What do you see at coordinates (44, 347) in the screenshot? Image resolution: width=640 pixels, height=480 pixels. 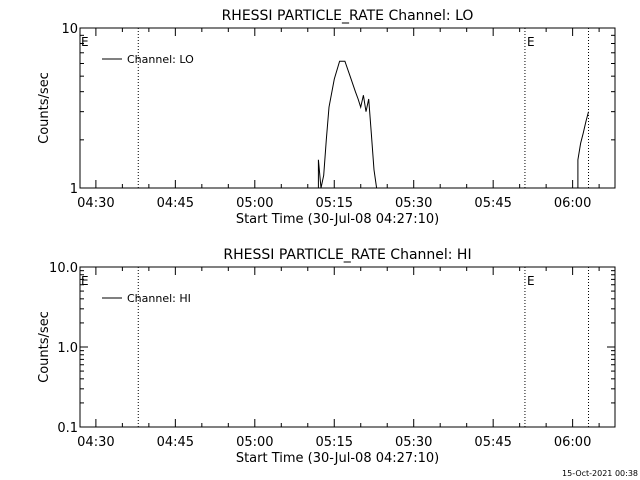 I see `panel2-y-axis-label: Counts/sec` at bounding box center [44, 347].